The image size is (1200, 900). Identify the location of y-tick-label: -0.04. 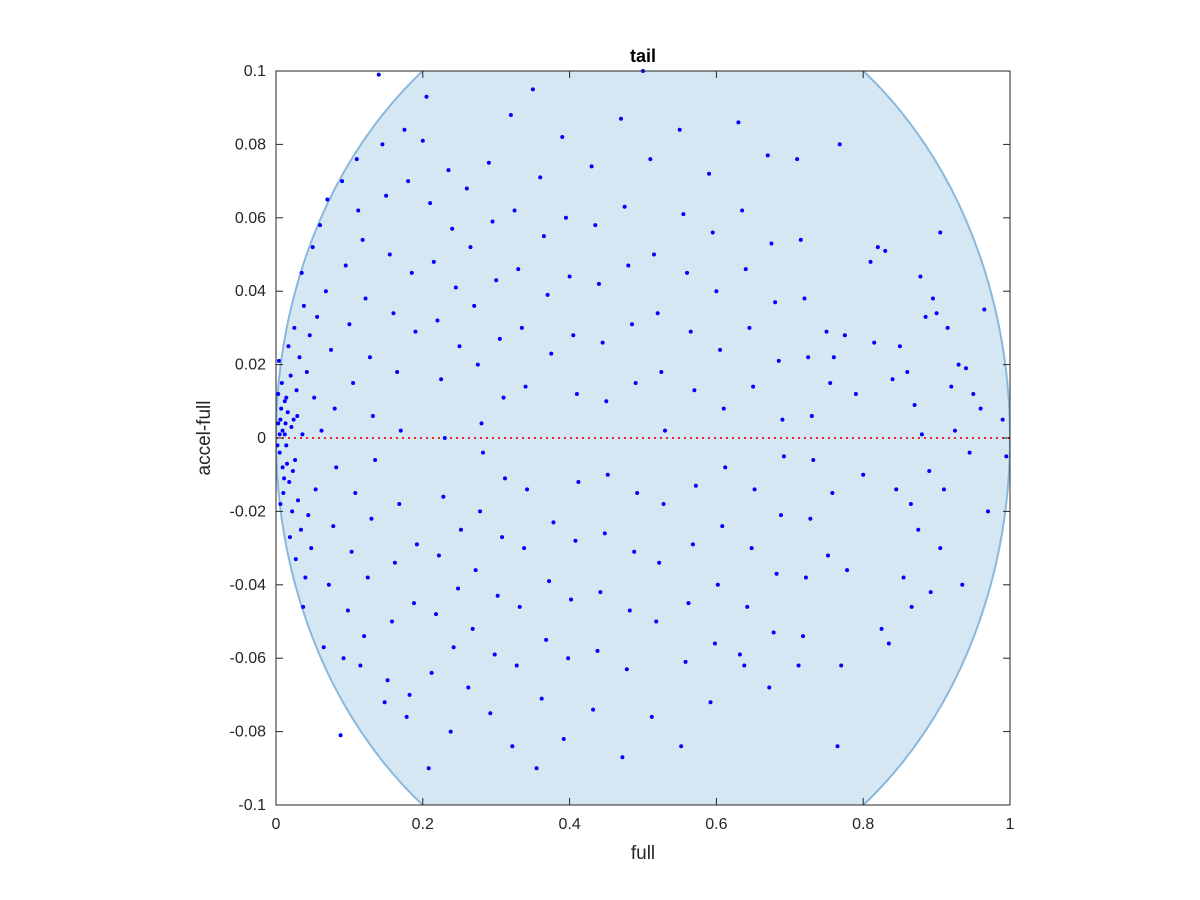
(248, 585).